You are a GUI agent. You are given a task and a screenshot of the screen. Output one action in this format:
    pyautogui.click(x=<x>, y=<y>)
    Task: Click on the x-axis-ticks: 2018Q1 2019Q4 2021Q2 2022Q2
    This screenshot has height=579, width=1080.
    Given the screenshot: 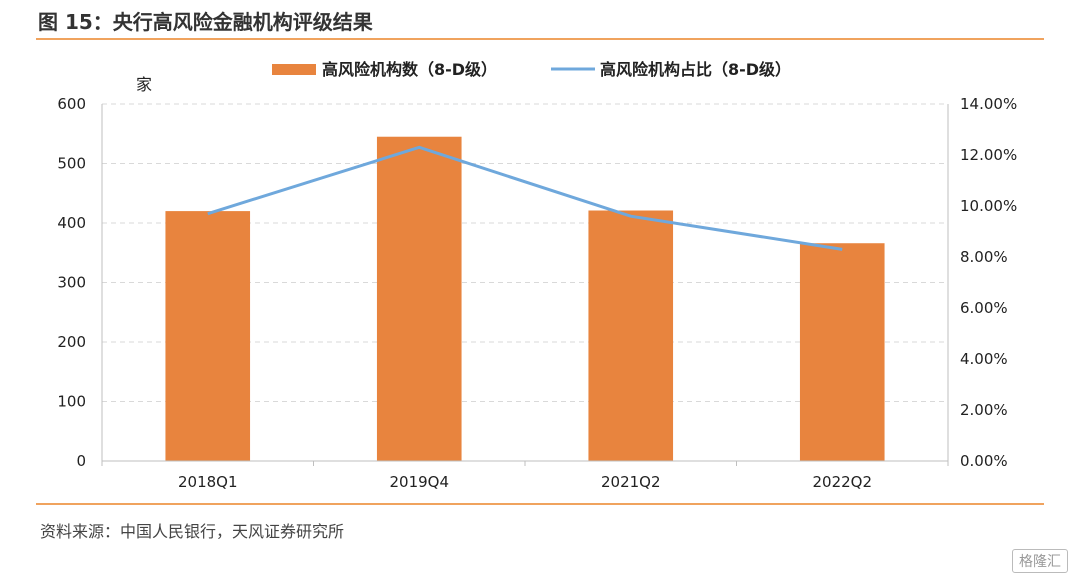 What is the action you would take?
    pyautogui.click(x=525, y=482)
    